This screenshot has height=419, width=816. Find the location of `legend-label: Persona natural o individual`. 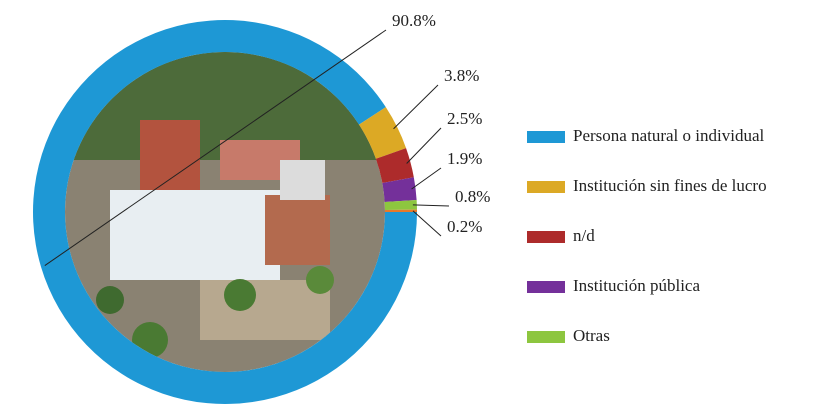

legend-label: Persona natural o individual is located at coordinates (668, 135).